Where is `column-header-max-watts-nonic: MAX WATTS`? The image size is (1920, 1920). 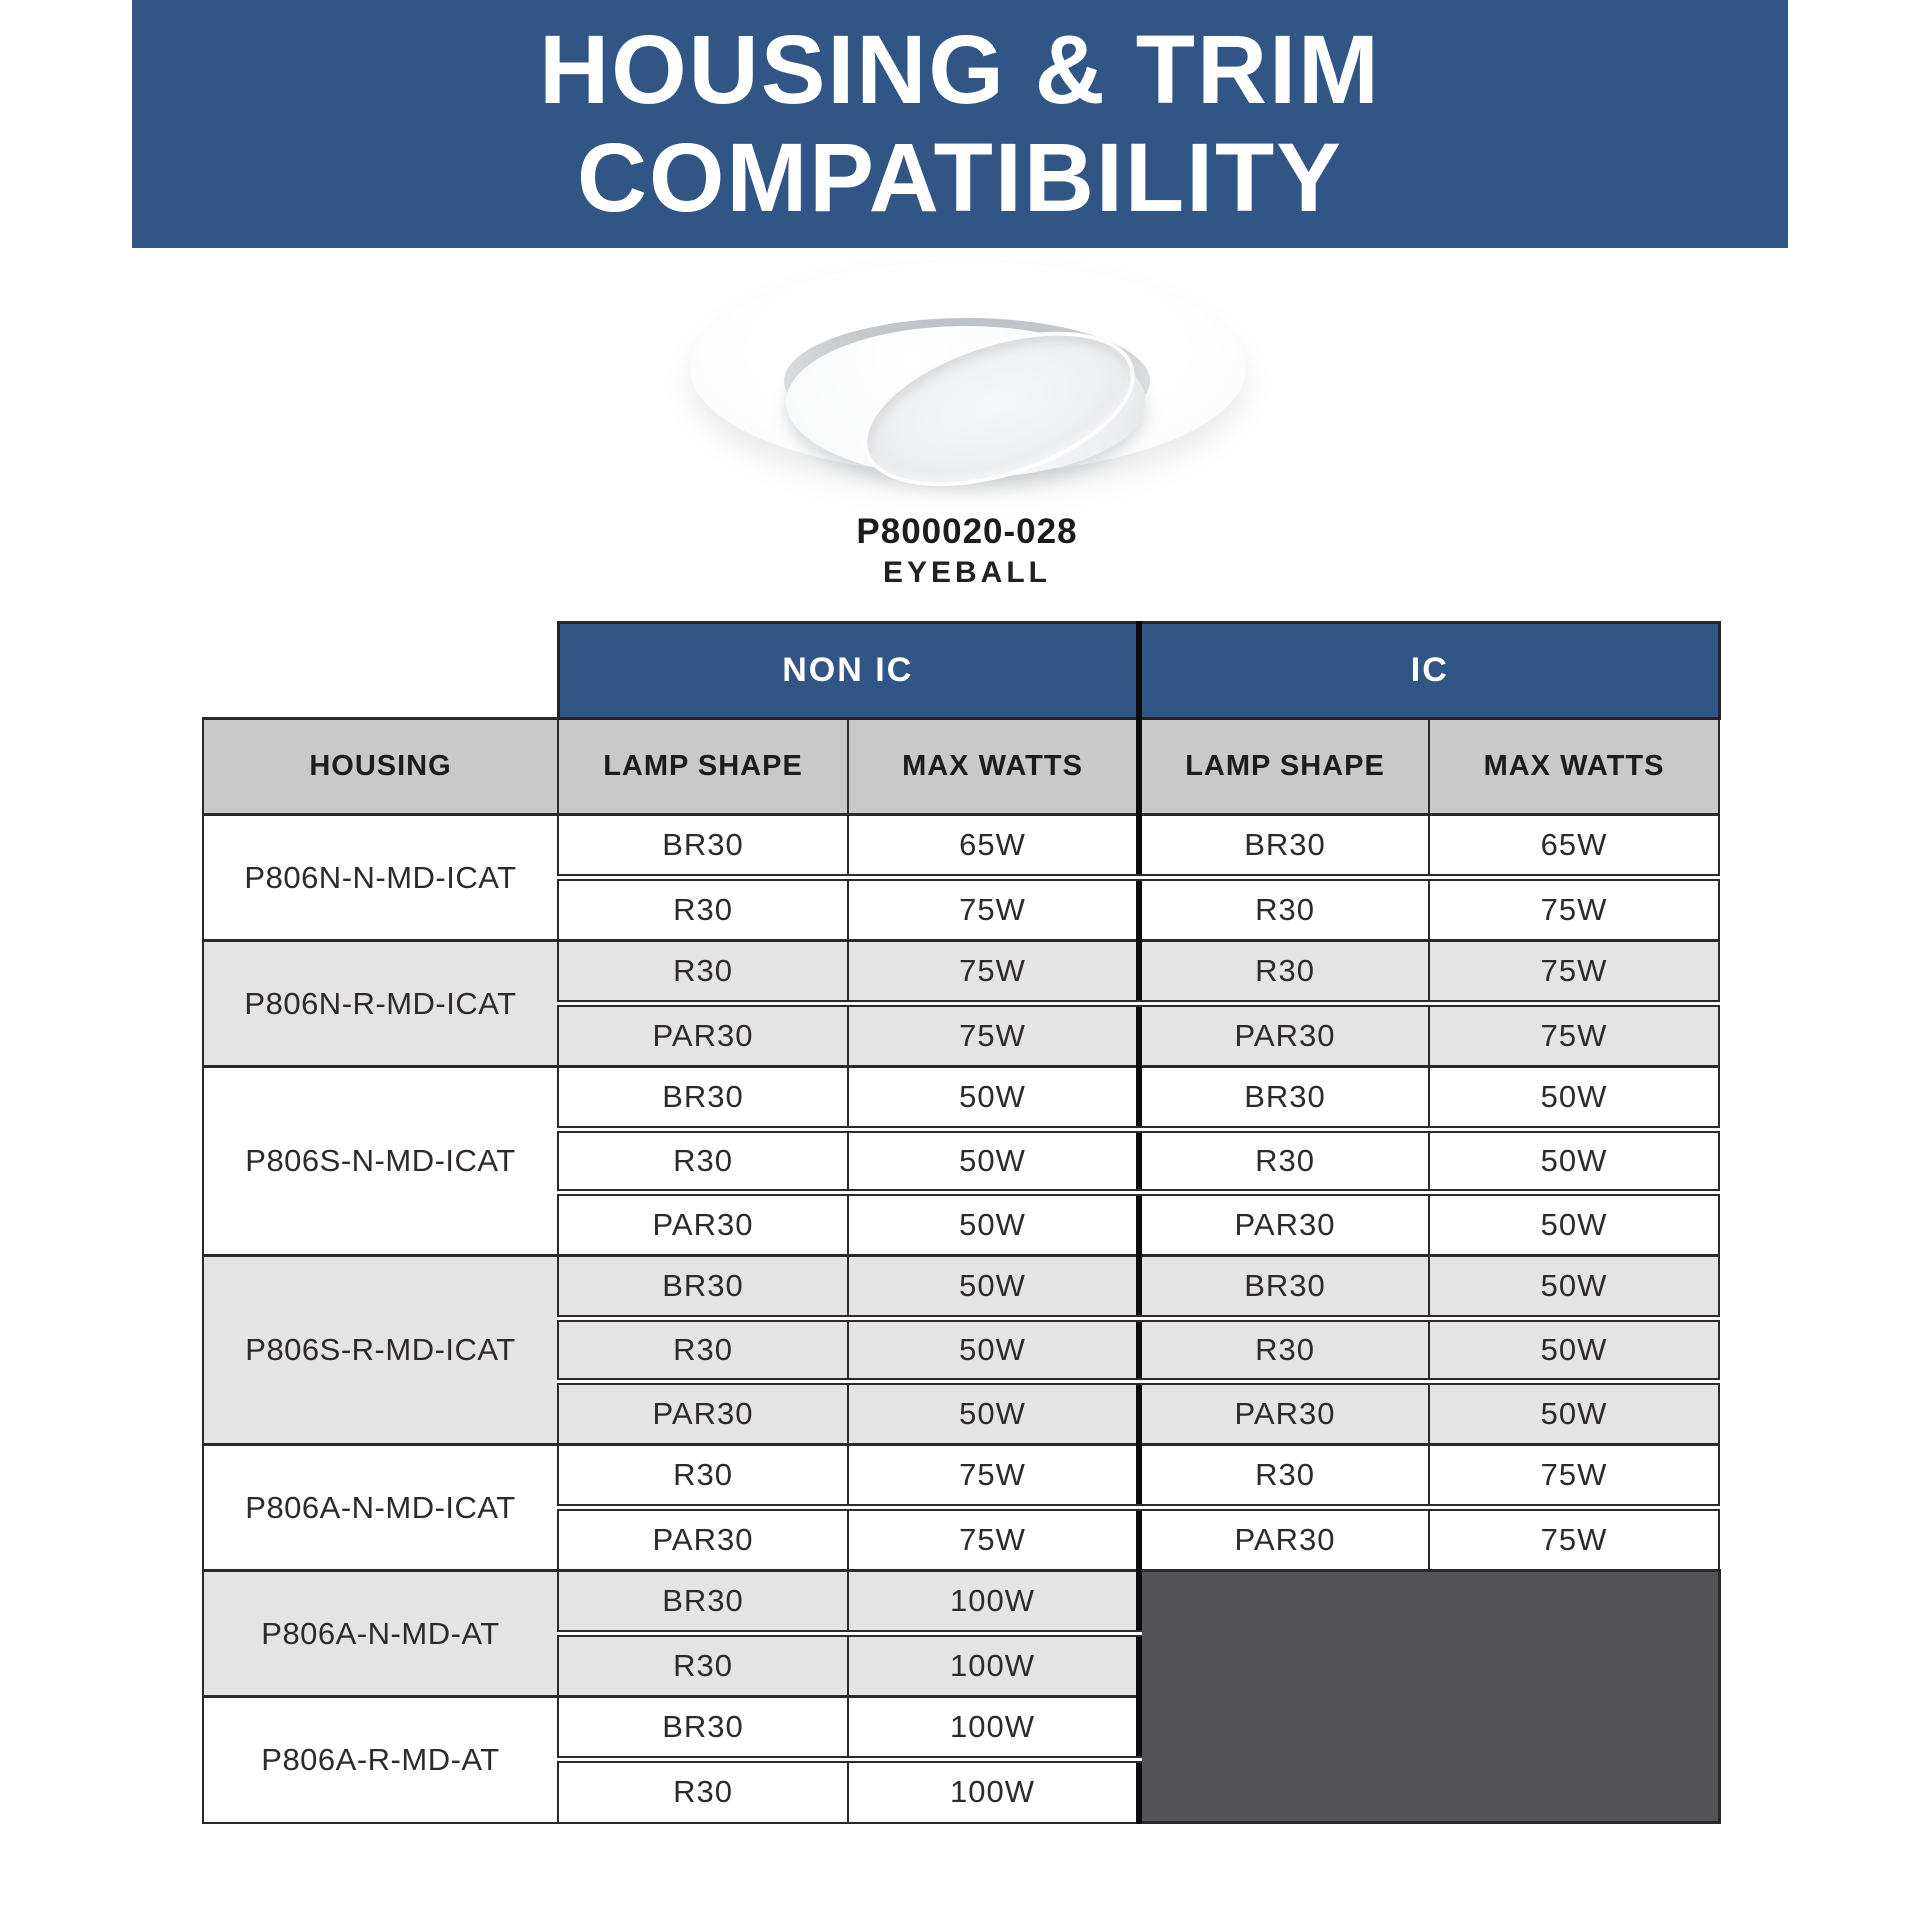
column-header-max-watts-nonic: MAX WATTS is located at coordinates (993, 766).